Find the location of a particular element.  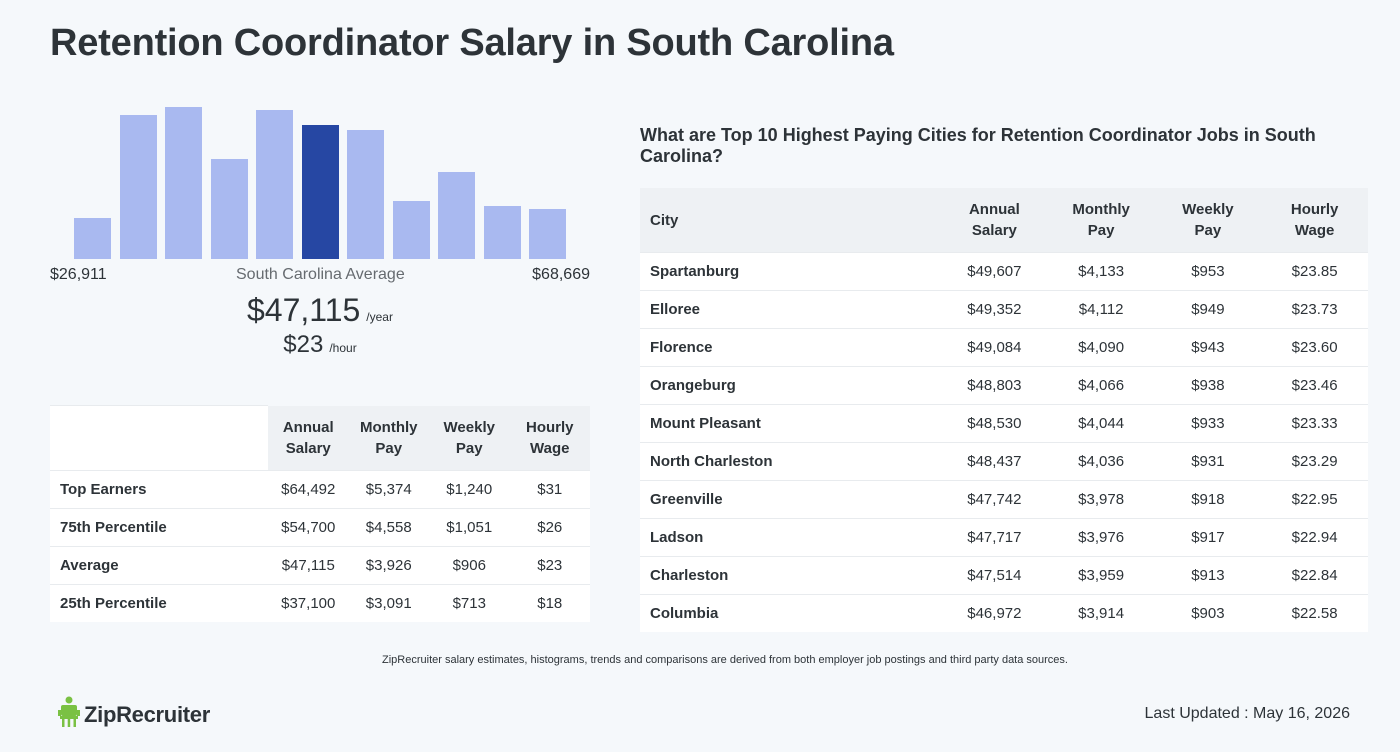

percentile-row-label: 25th Percentile is located at coordinates (159, 603).